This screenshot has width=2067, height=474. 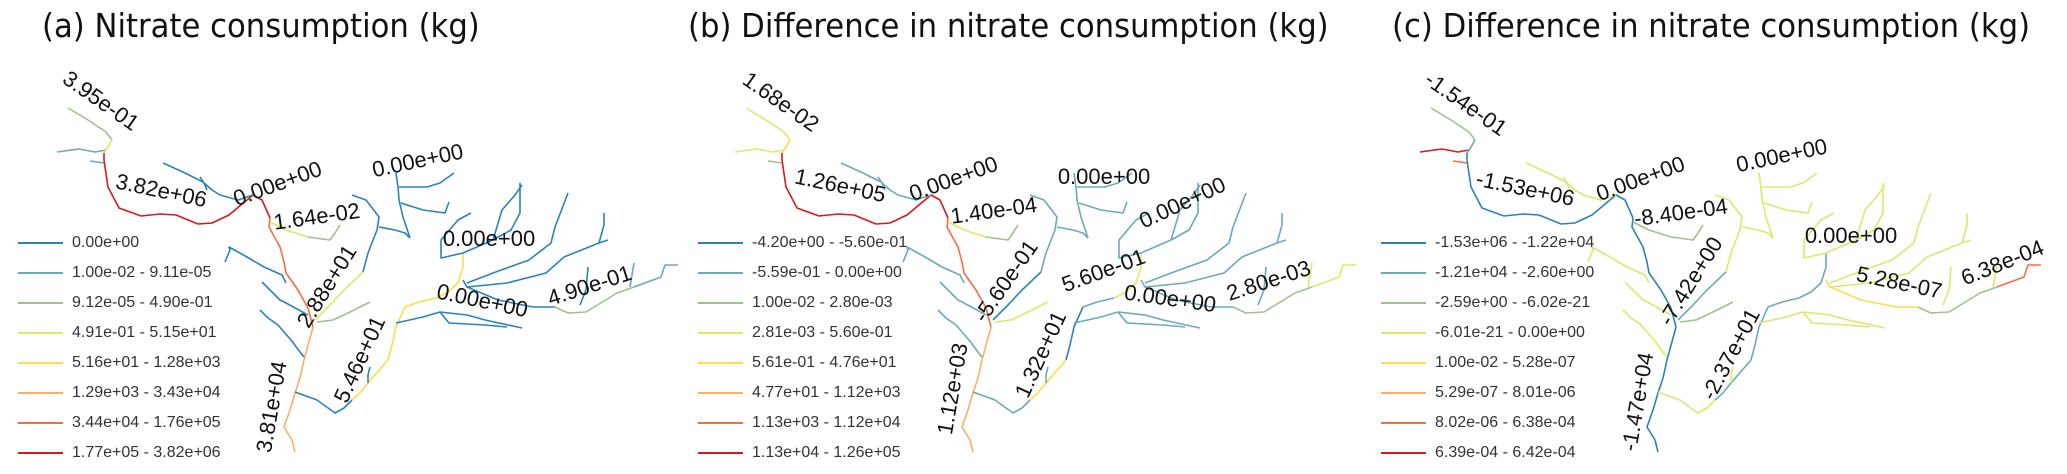 What do you see at coordinates (119, 423) in the screenshot?
I see `legend-item: 3.44e+04 - 1.76e+05` at bounding box center [119, 423].